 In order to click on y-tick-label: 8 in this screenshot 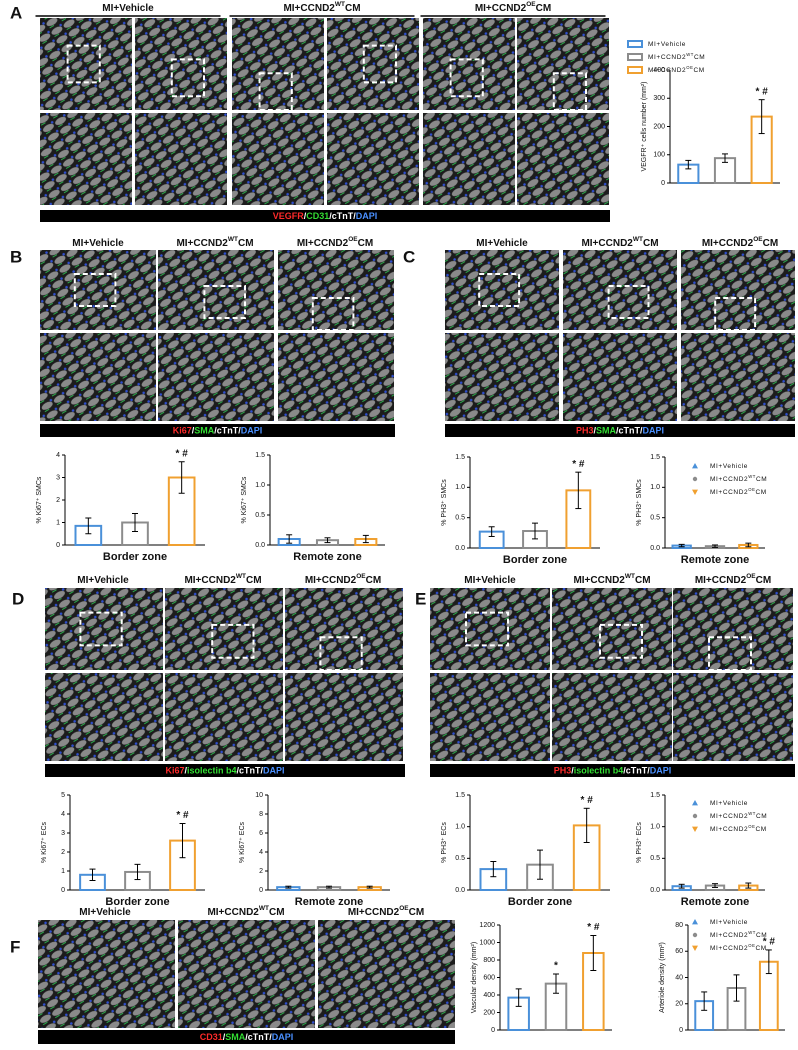, I will do `click(261, 814)`.